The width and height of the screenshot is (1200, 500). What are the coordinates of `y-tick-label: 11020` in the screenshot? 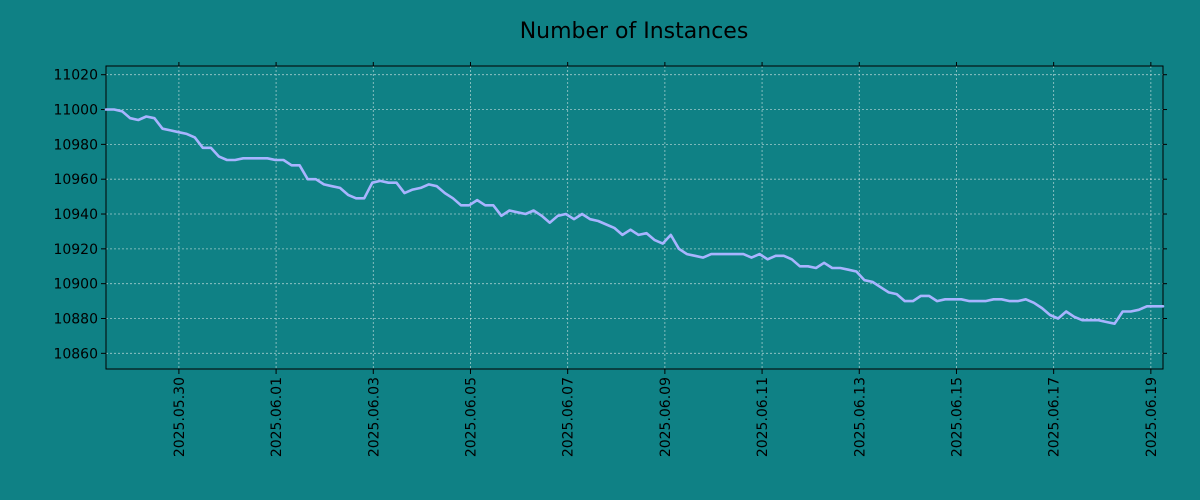 It's located at (75, 76).